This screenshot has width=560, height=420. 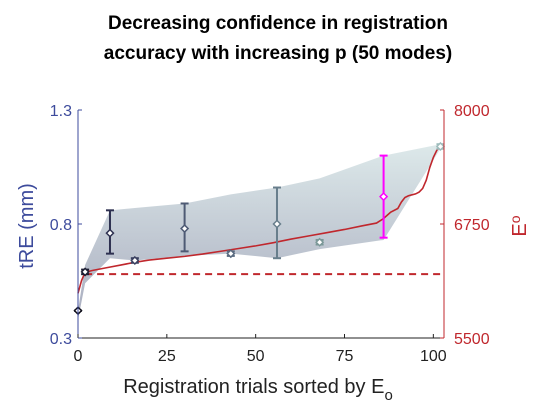 I want to click on x-axis-label-main: Registration trials sorted by E, so click(x=253, y=387).